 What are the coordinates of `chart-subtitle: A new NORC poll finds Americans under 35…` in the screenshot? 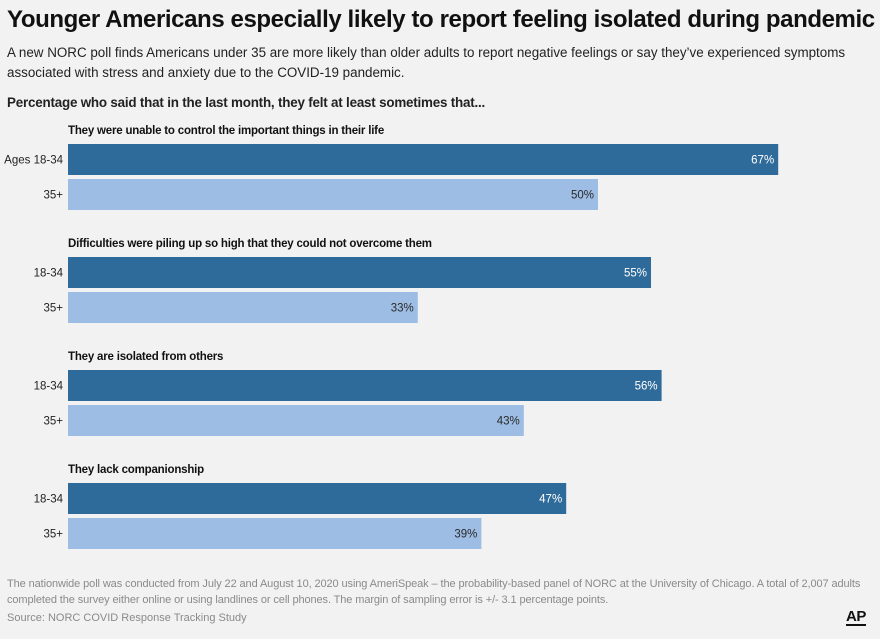 It's located at (426, 62).